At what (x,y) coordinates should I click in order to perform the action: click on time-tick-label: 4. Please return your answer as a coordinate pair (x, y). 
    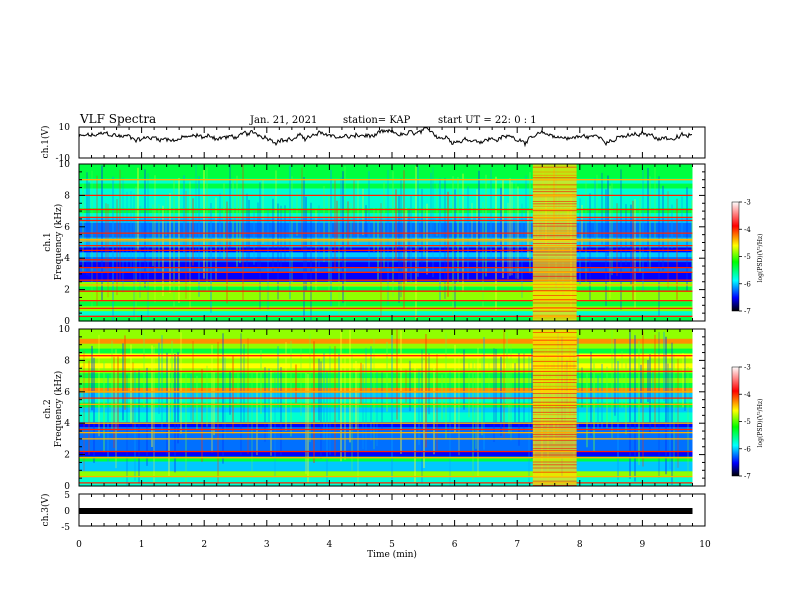
    Looking at the image, I should click on (330, 545).